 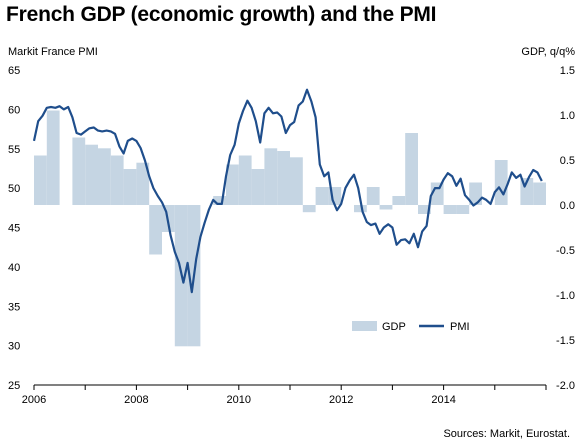 I want to click on right-axis-title: GDP, q/q%, so click(x=548, y=52).